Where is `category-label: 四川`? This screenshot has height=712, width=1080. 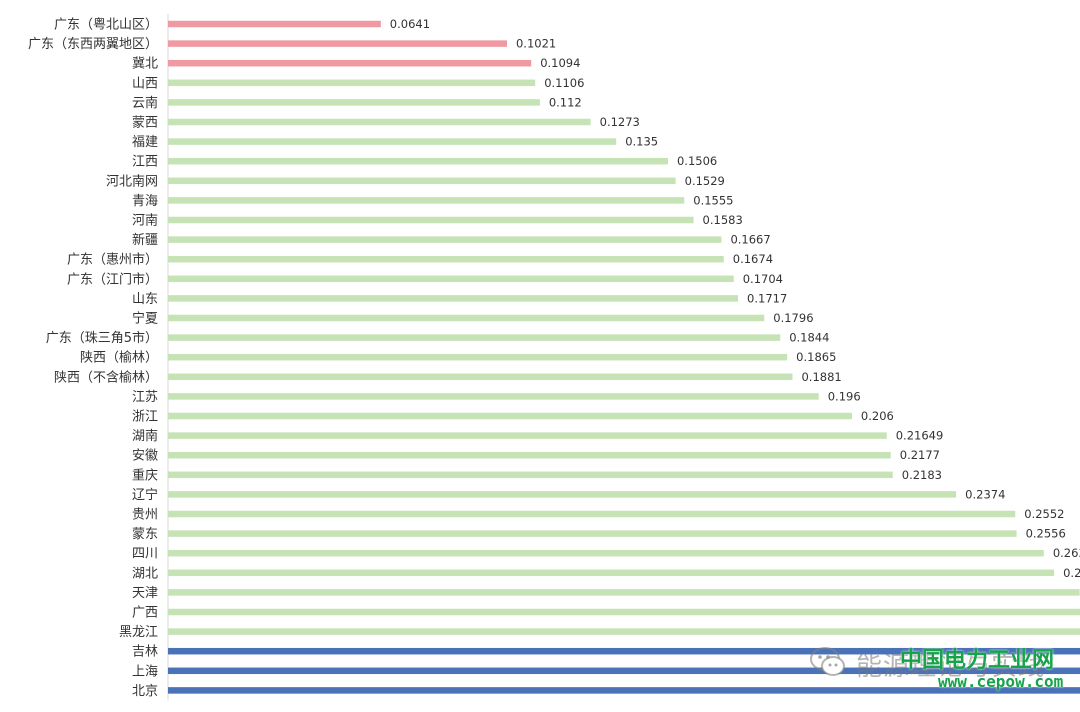 category-label: 四川 is located at coordinates (145, 554).